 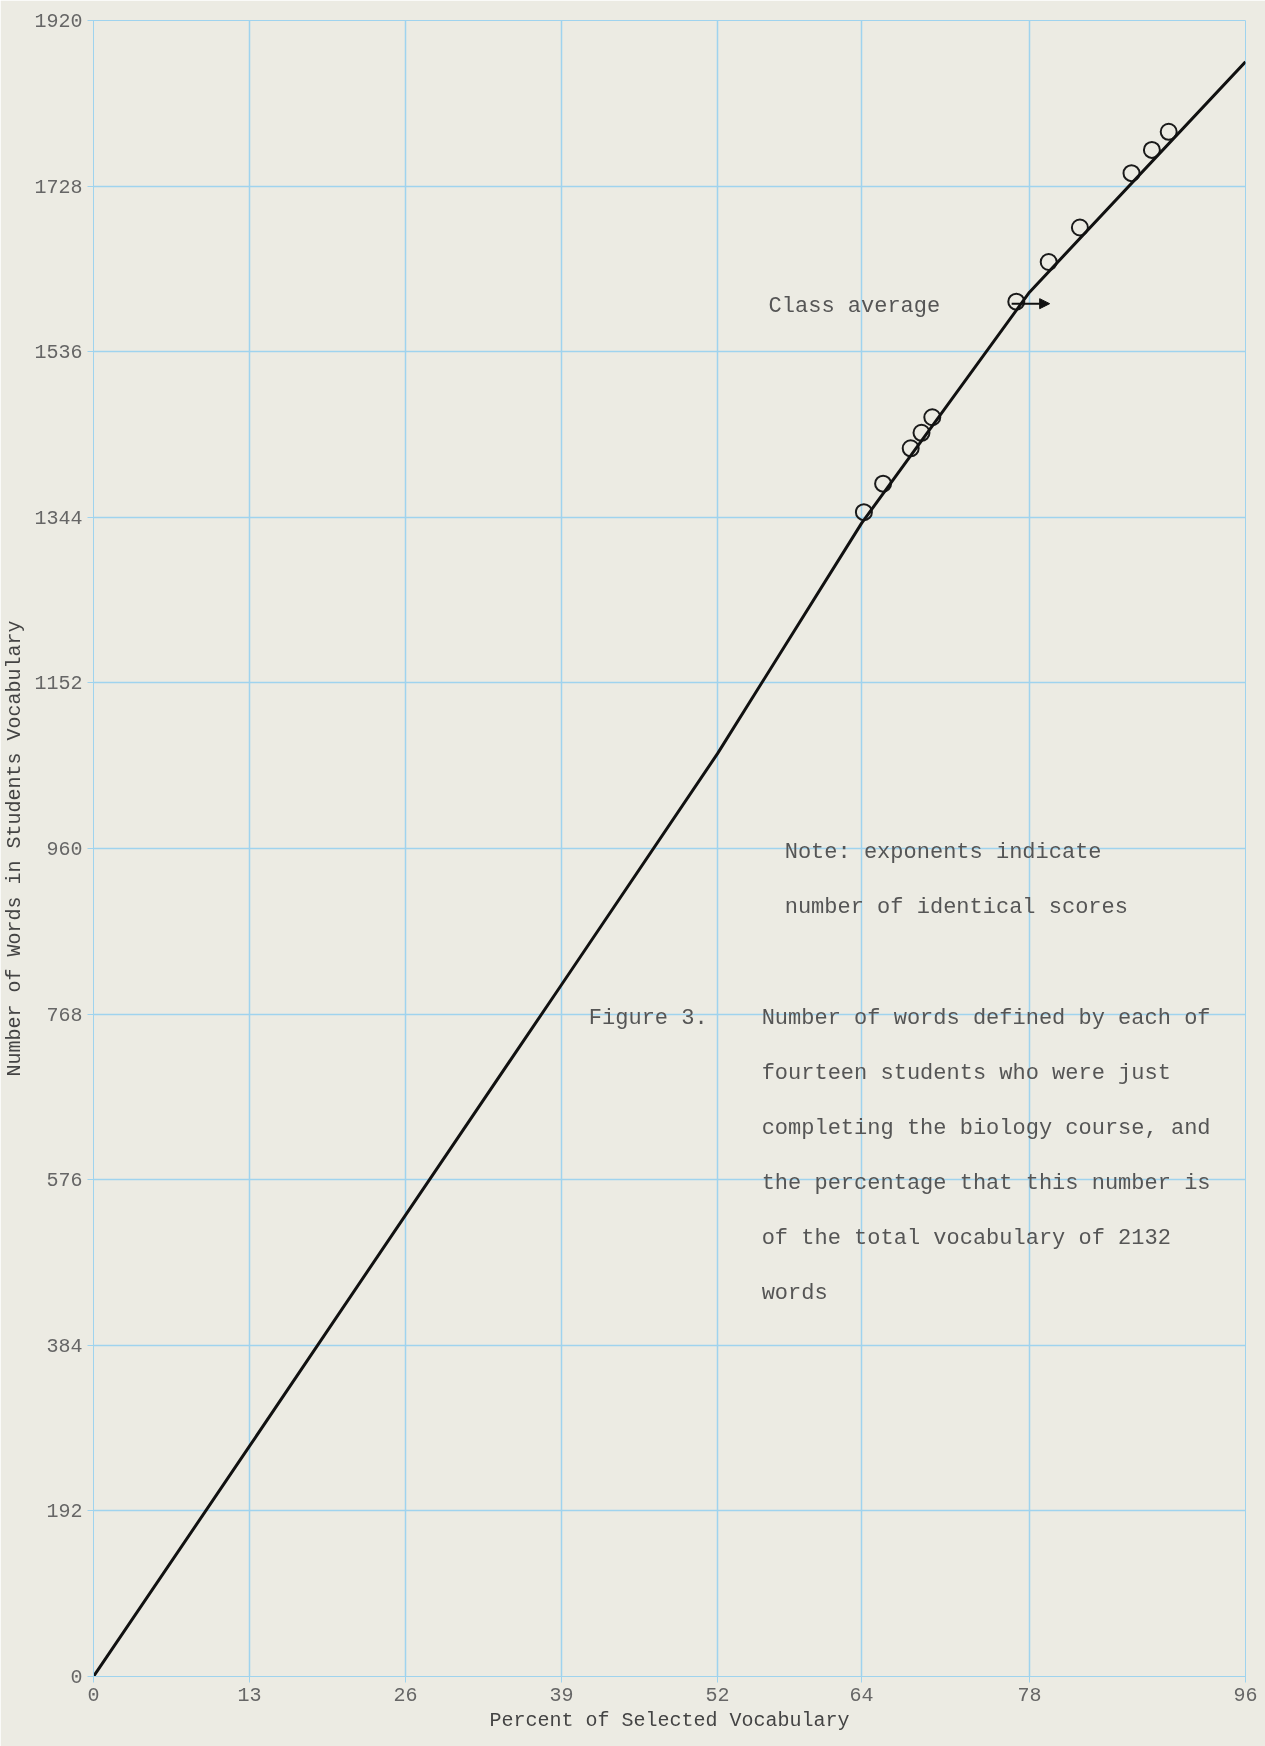 I want to click on y-tick-label: 0, so click(x=76, y=1677).